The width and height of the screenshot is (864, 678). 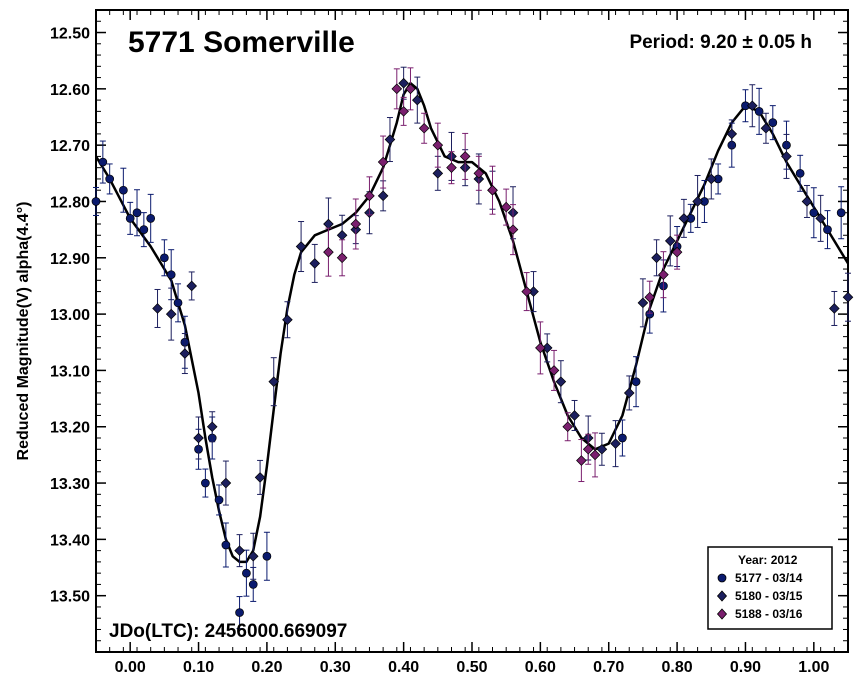 I want to click on x-tick-label: 0.00, so click(x=130, y=667).